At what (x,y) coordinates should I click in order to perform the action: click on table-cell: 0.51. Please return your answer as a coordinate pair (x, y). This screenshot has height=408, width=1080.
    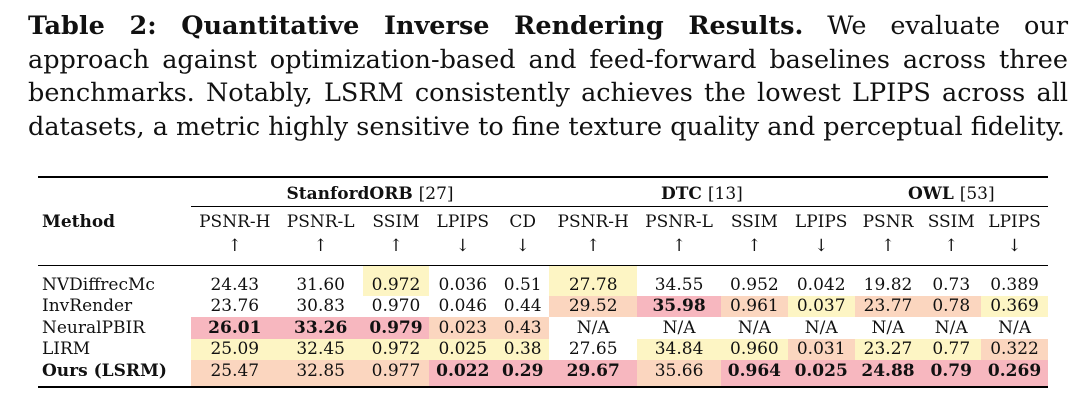
    Looking at the image, I should click on (522, 284).